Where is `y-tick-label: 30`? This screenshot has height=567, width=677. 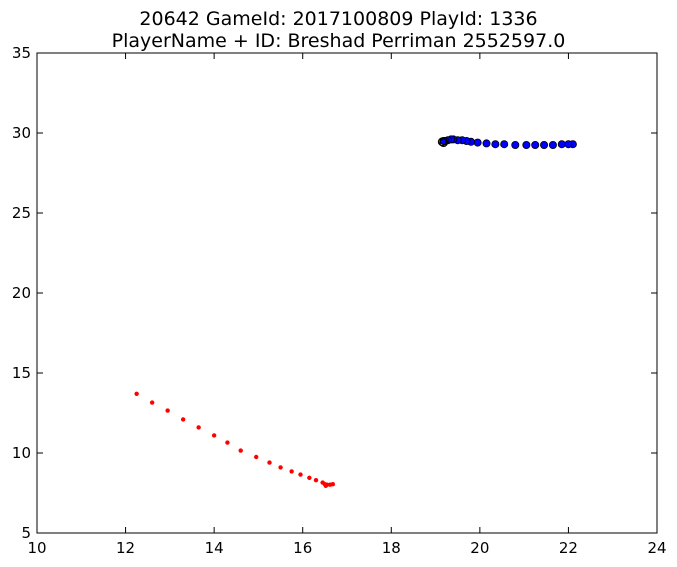 y-tick-label: 30 is located at coordinates (21, 133).